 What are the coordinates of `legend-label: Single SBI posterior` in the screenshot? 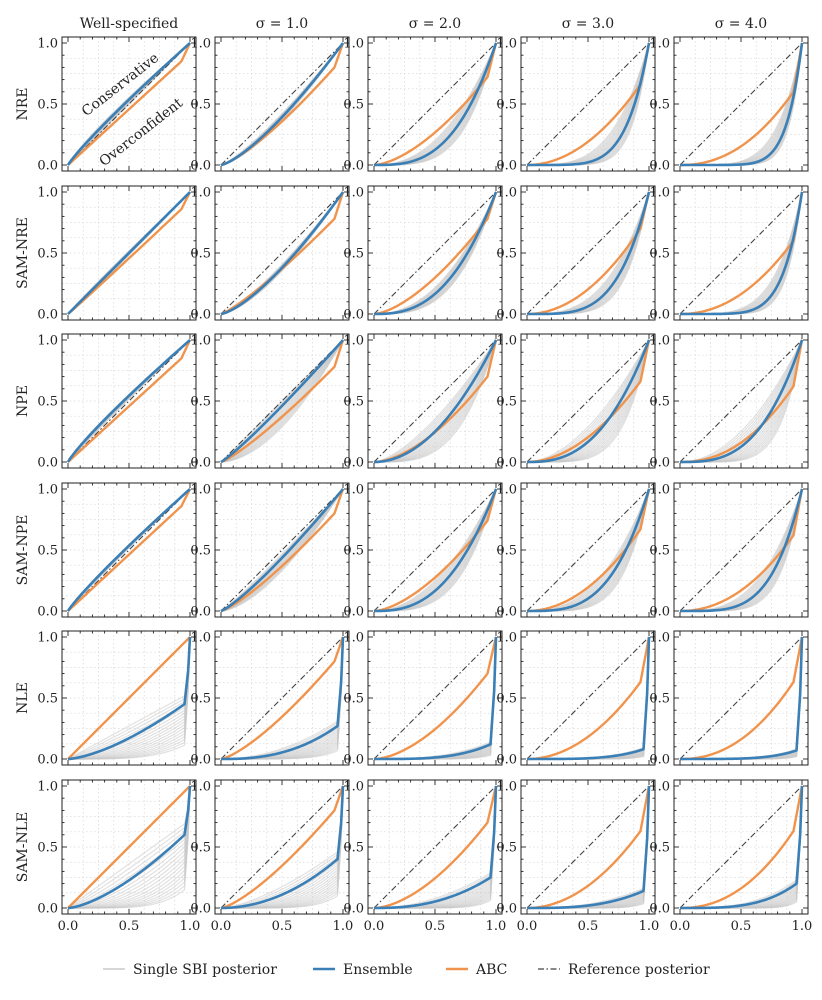 It's located at (205, 970).